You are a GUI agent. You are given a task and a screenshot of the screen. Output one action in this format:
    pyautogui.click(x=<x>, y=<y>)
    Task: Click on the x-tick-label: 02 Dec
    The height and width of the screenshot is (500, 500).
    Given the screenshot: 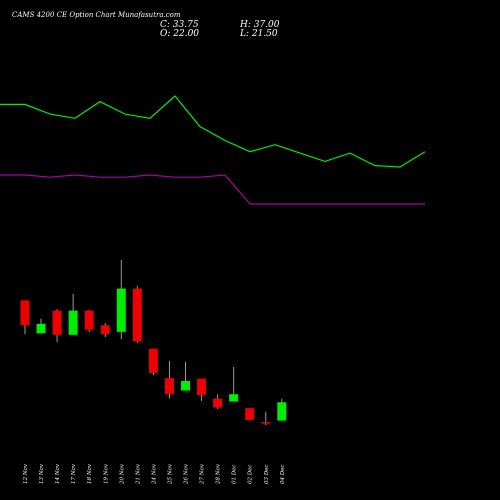 What is the action you would take?
    pyautogui.click(x=251, y=475)
    